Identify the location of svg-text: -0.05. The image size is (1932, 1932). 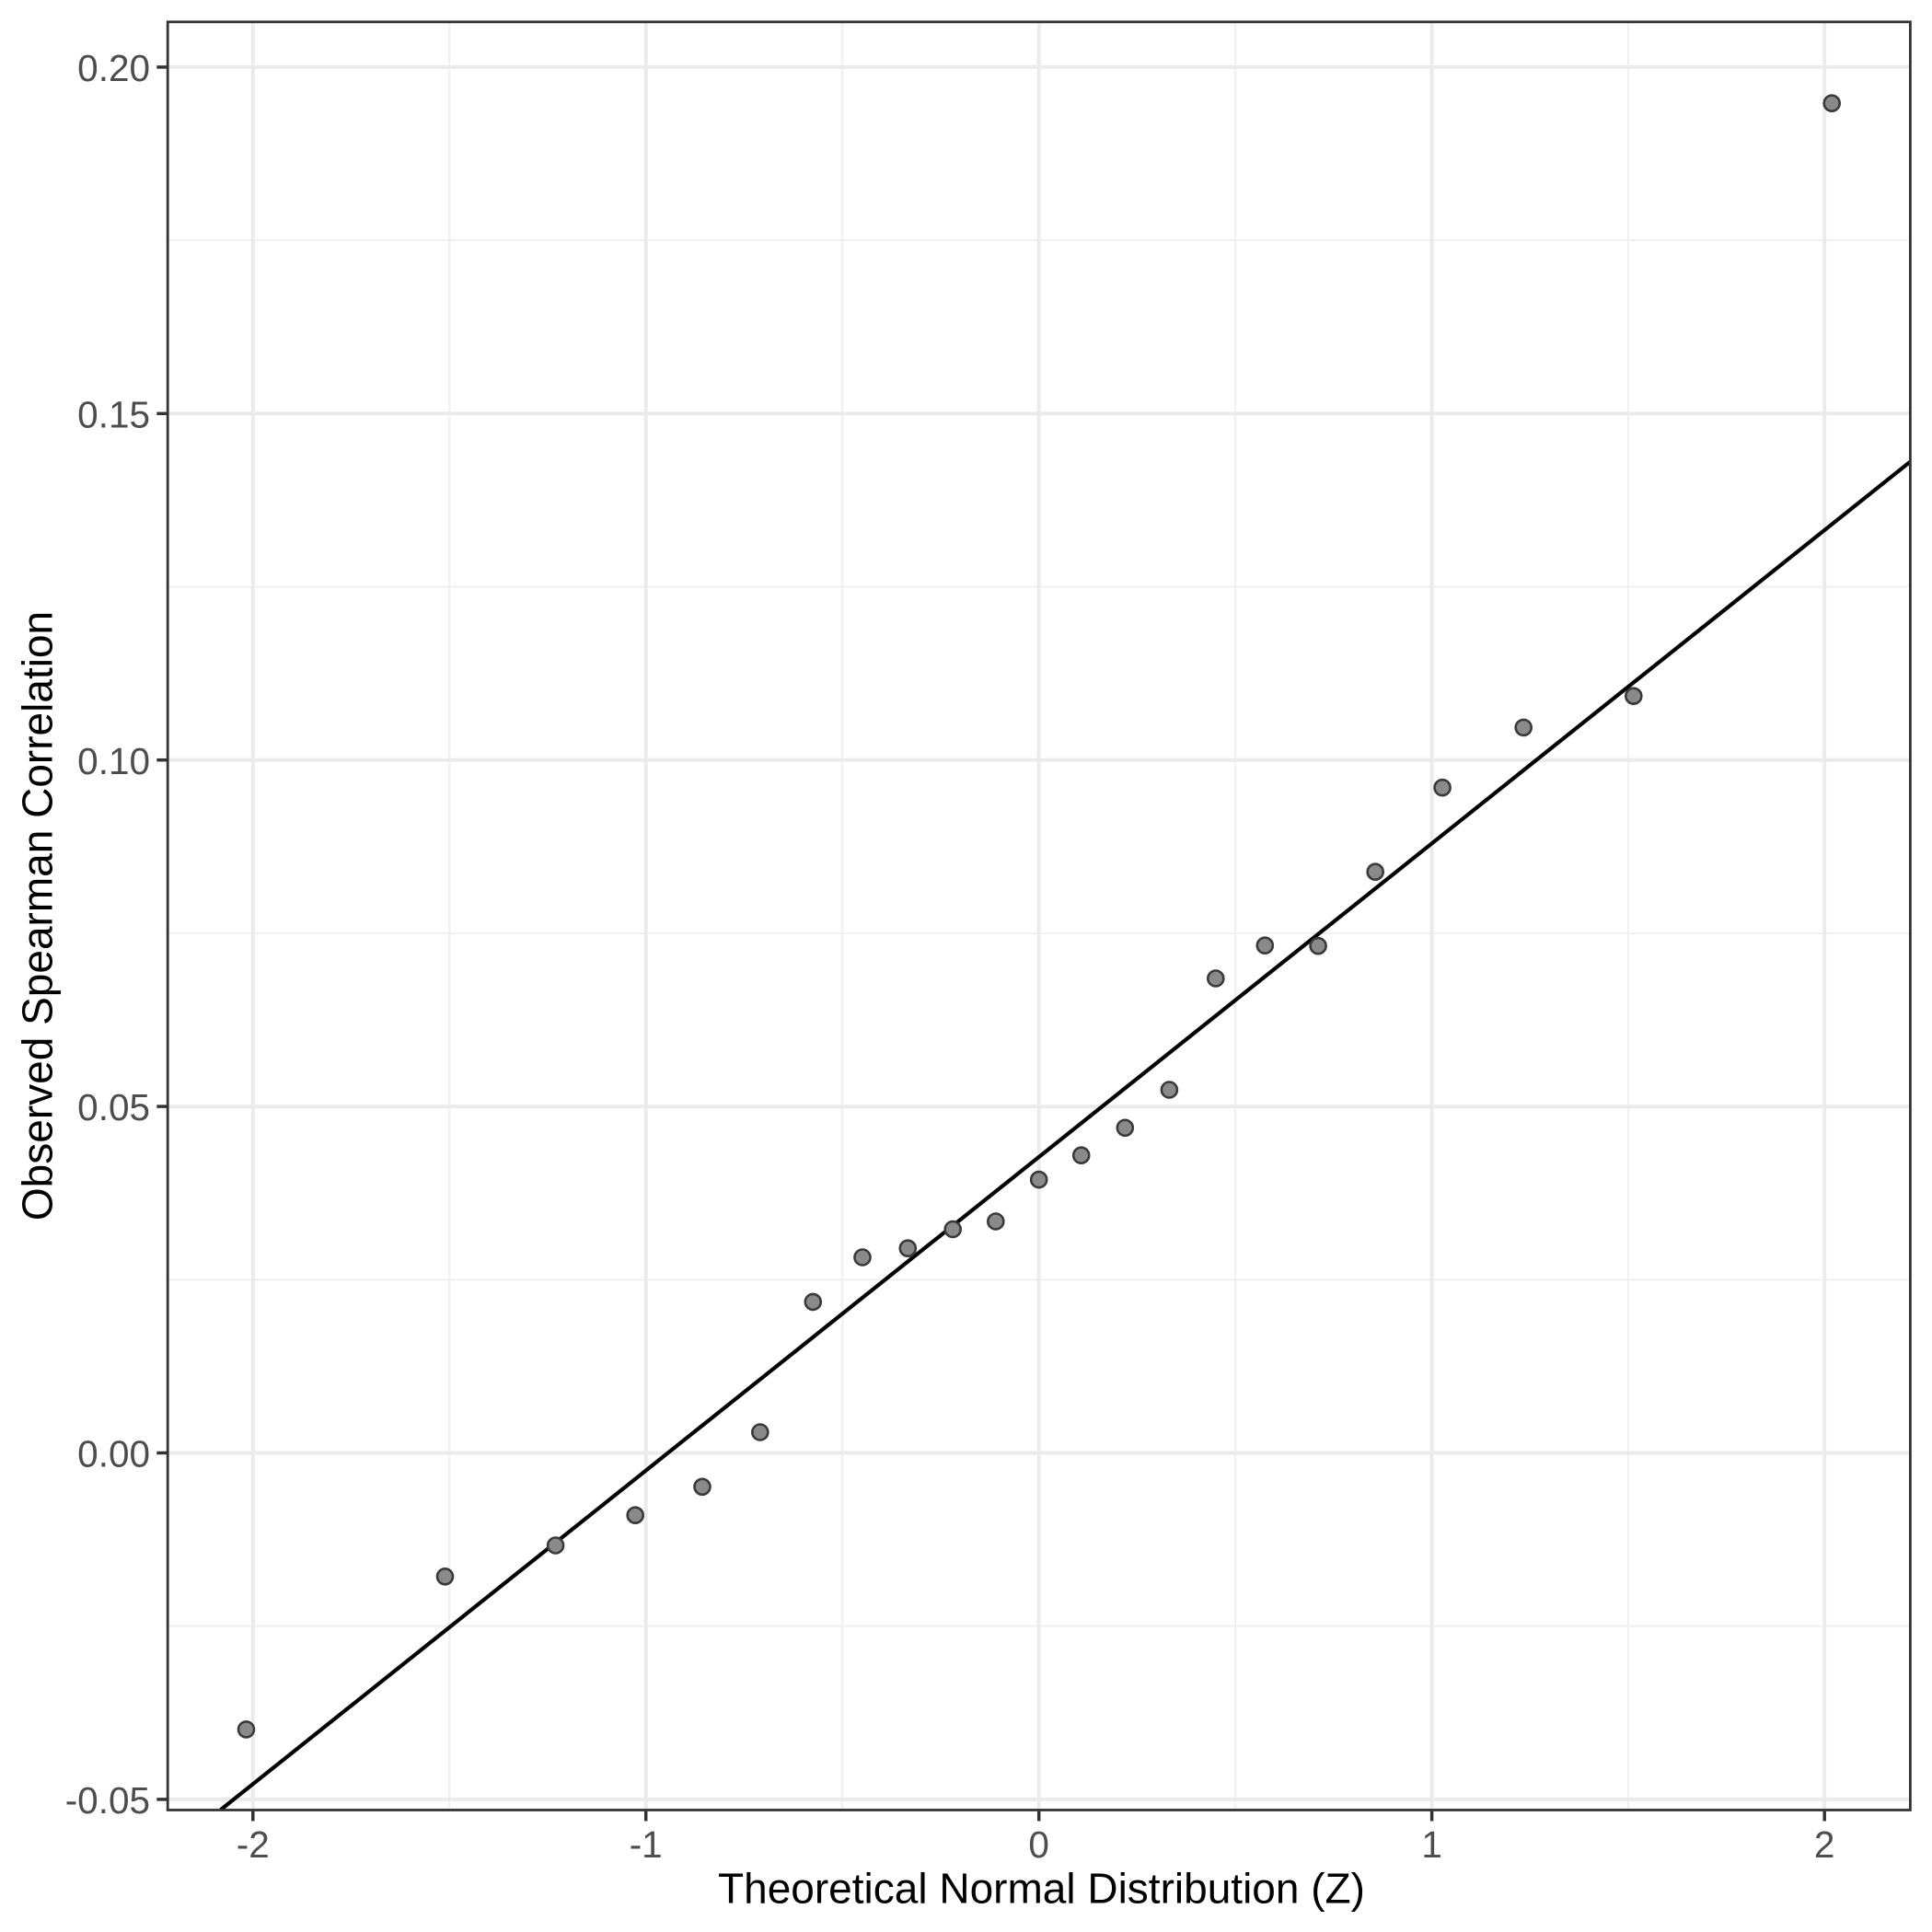
(108, 1801).